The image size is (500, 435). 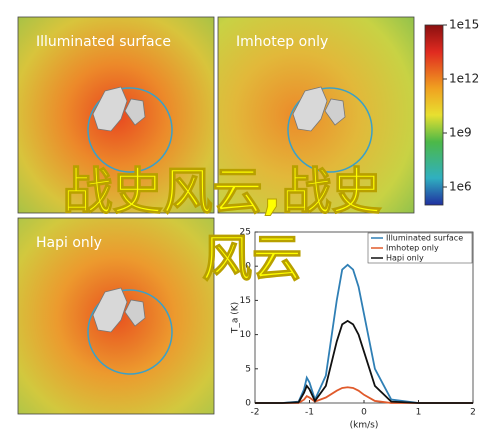 What do you see at coordinates (309, 413) in the screenshot?
I see `x-tick-label: -1` at bounding box center [309, 413].